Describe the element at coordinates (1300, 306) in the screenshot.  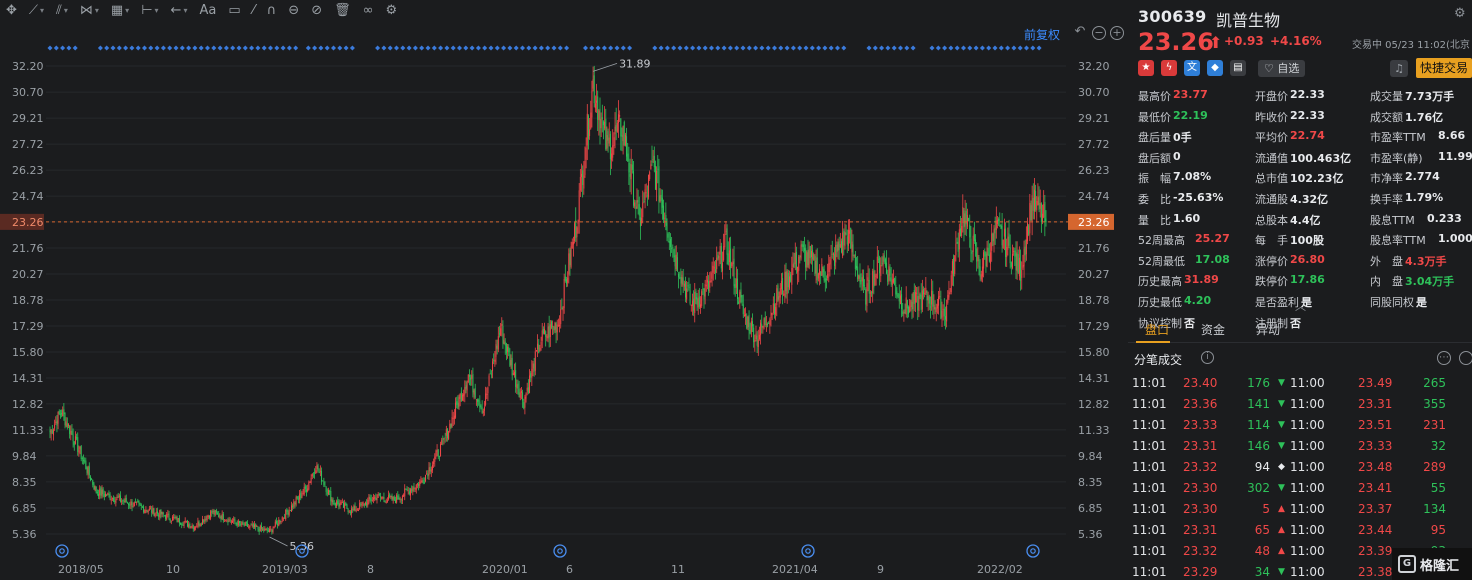
I see `collapse-chevron-icon: ︿` at that location.